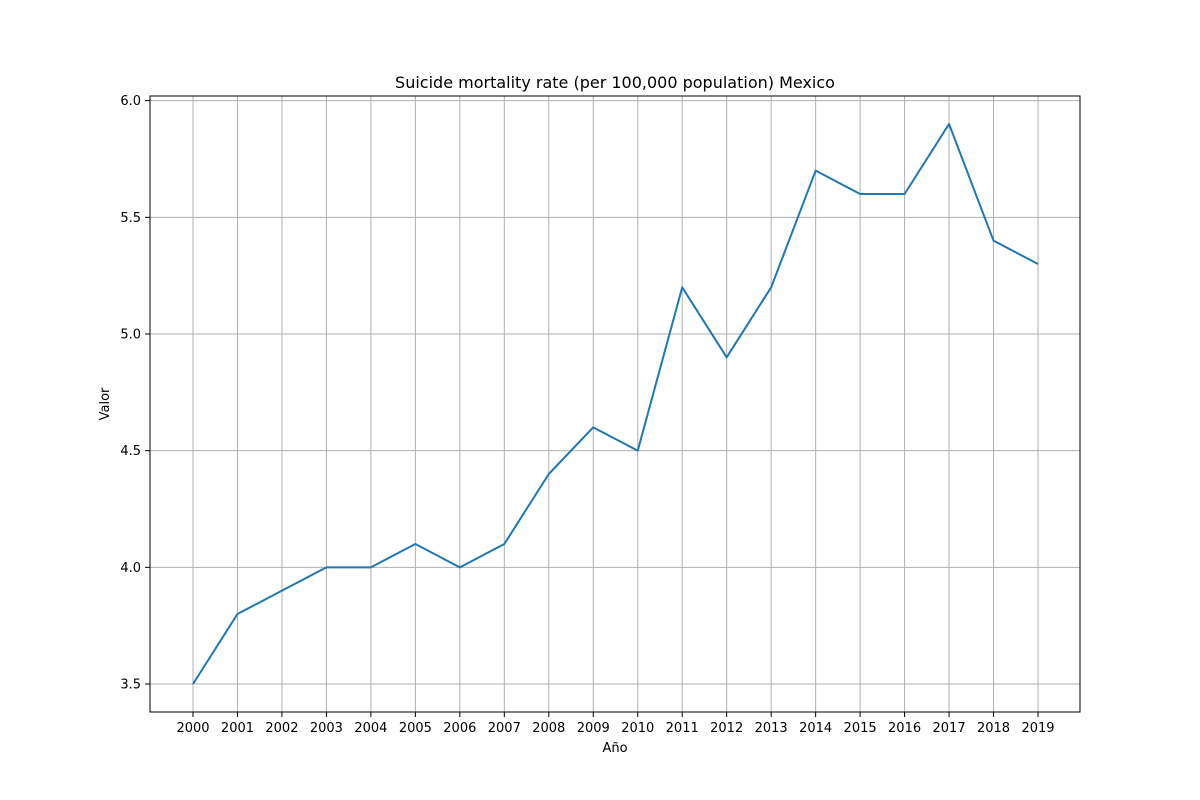  Describe the element at coordinates (459, 728) in the screenshot. I see `x-tick-label: 2006` at that location.